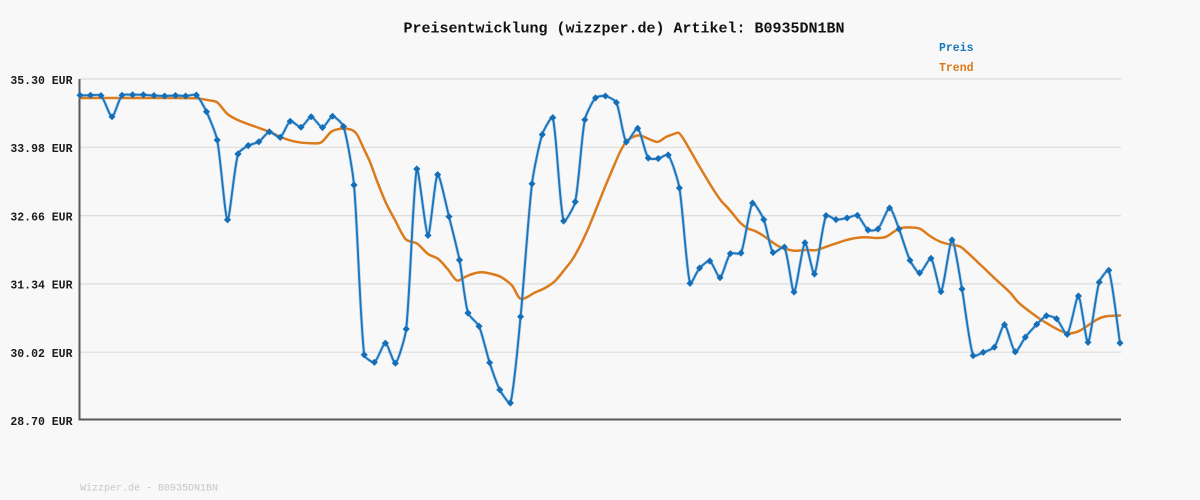 The image size is (1200, 500). Describe the element at coordinates (41, 354) in the screenshot. I see `svg-text: 30.02 EUR` at that location.